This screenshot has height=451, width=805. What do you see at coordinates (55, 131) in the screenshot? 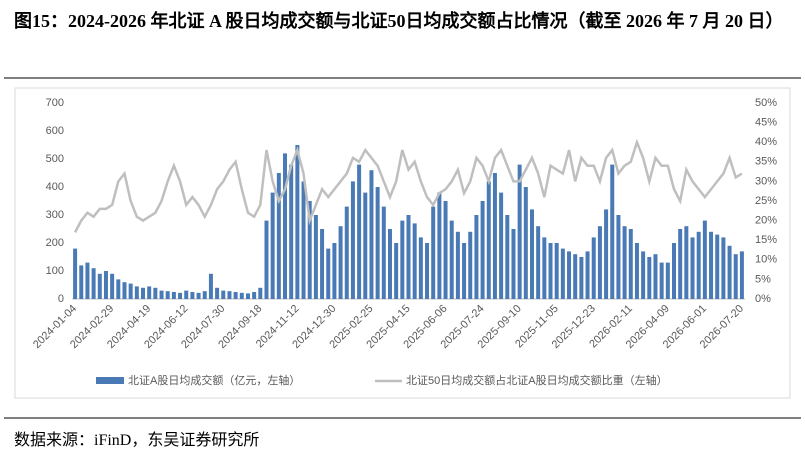
I see `y-tick-label: 600` at bounding box center [55, 131].